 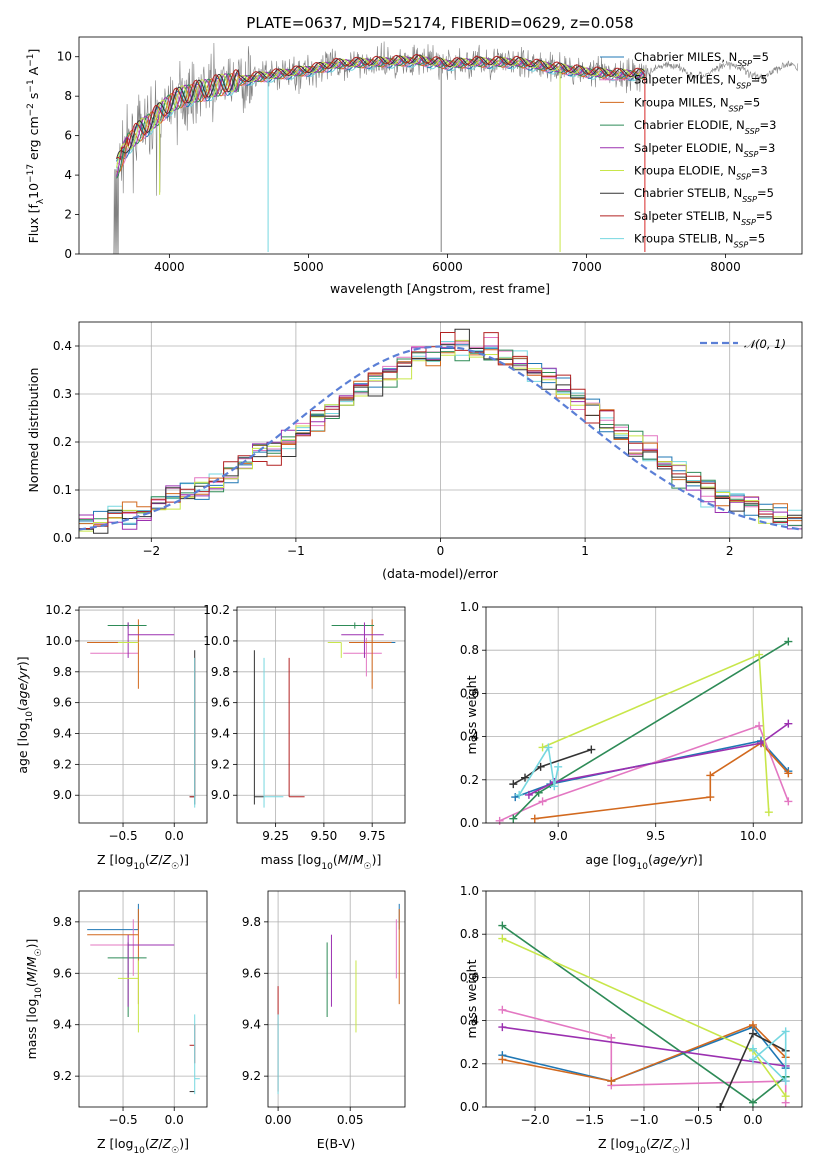 I want to click on y-tick-label: 9.0, so click(x=62, y=795).